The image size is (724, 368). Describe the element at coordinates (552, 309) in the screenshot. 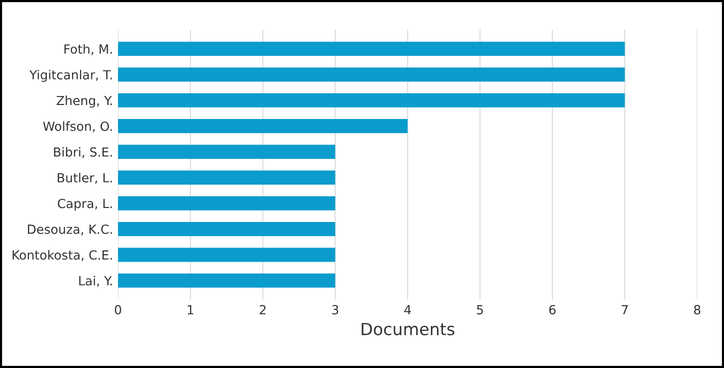

I see `x-tick-label: 6` at that location.